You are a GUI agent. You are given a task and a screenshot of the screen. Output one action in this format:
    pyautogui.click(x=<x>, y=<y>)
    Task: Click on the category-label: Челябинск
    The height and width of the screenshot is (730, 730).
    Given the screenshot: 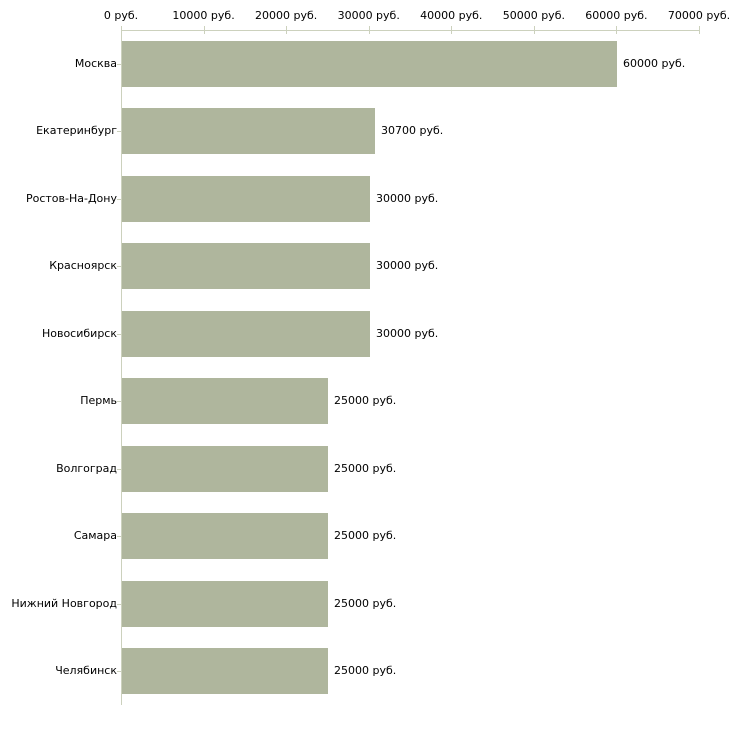 What is the action you would take?
    pyautogui.click(x=86, y=671)
    